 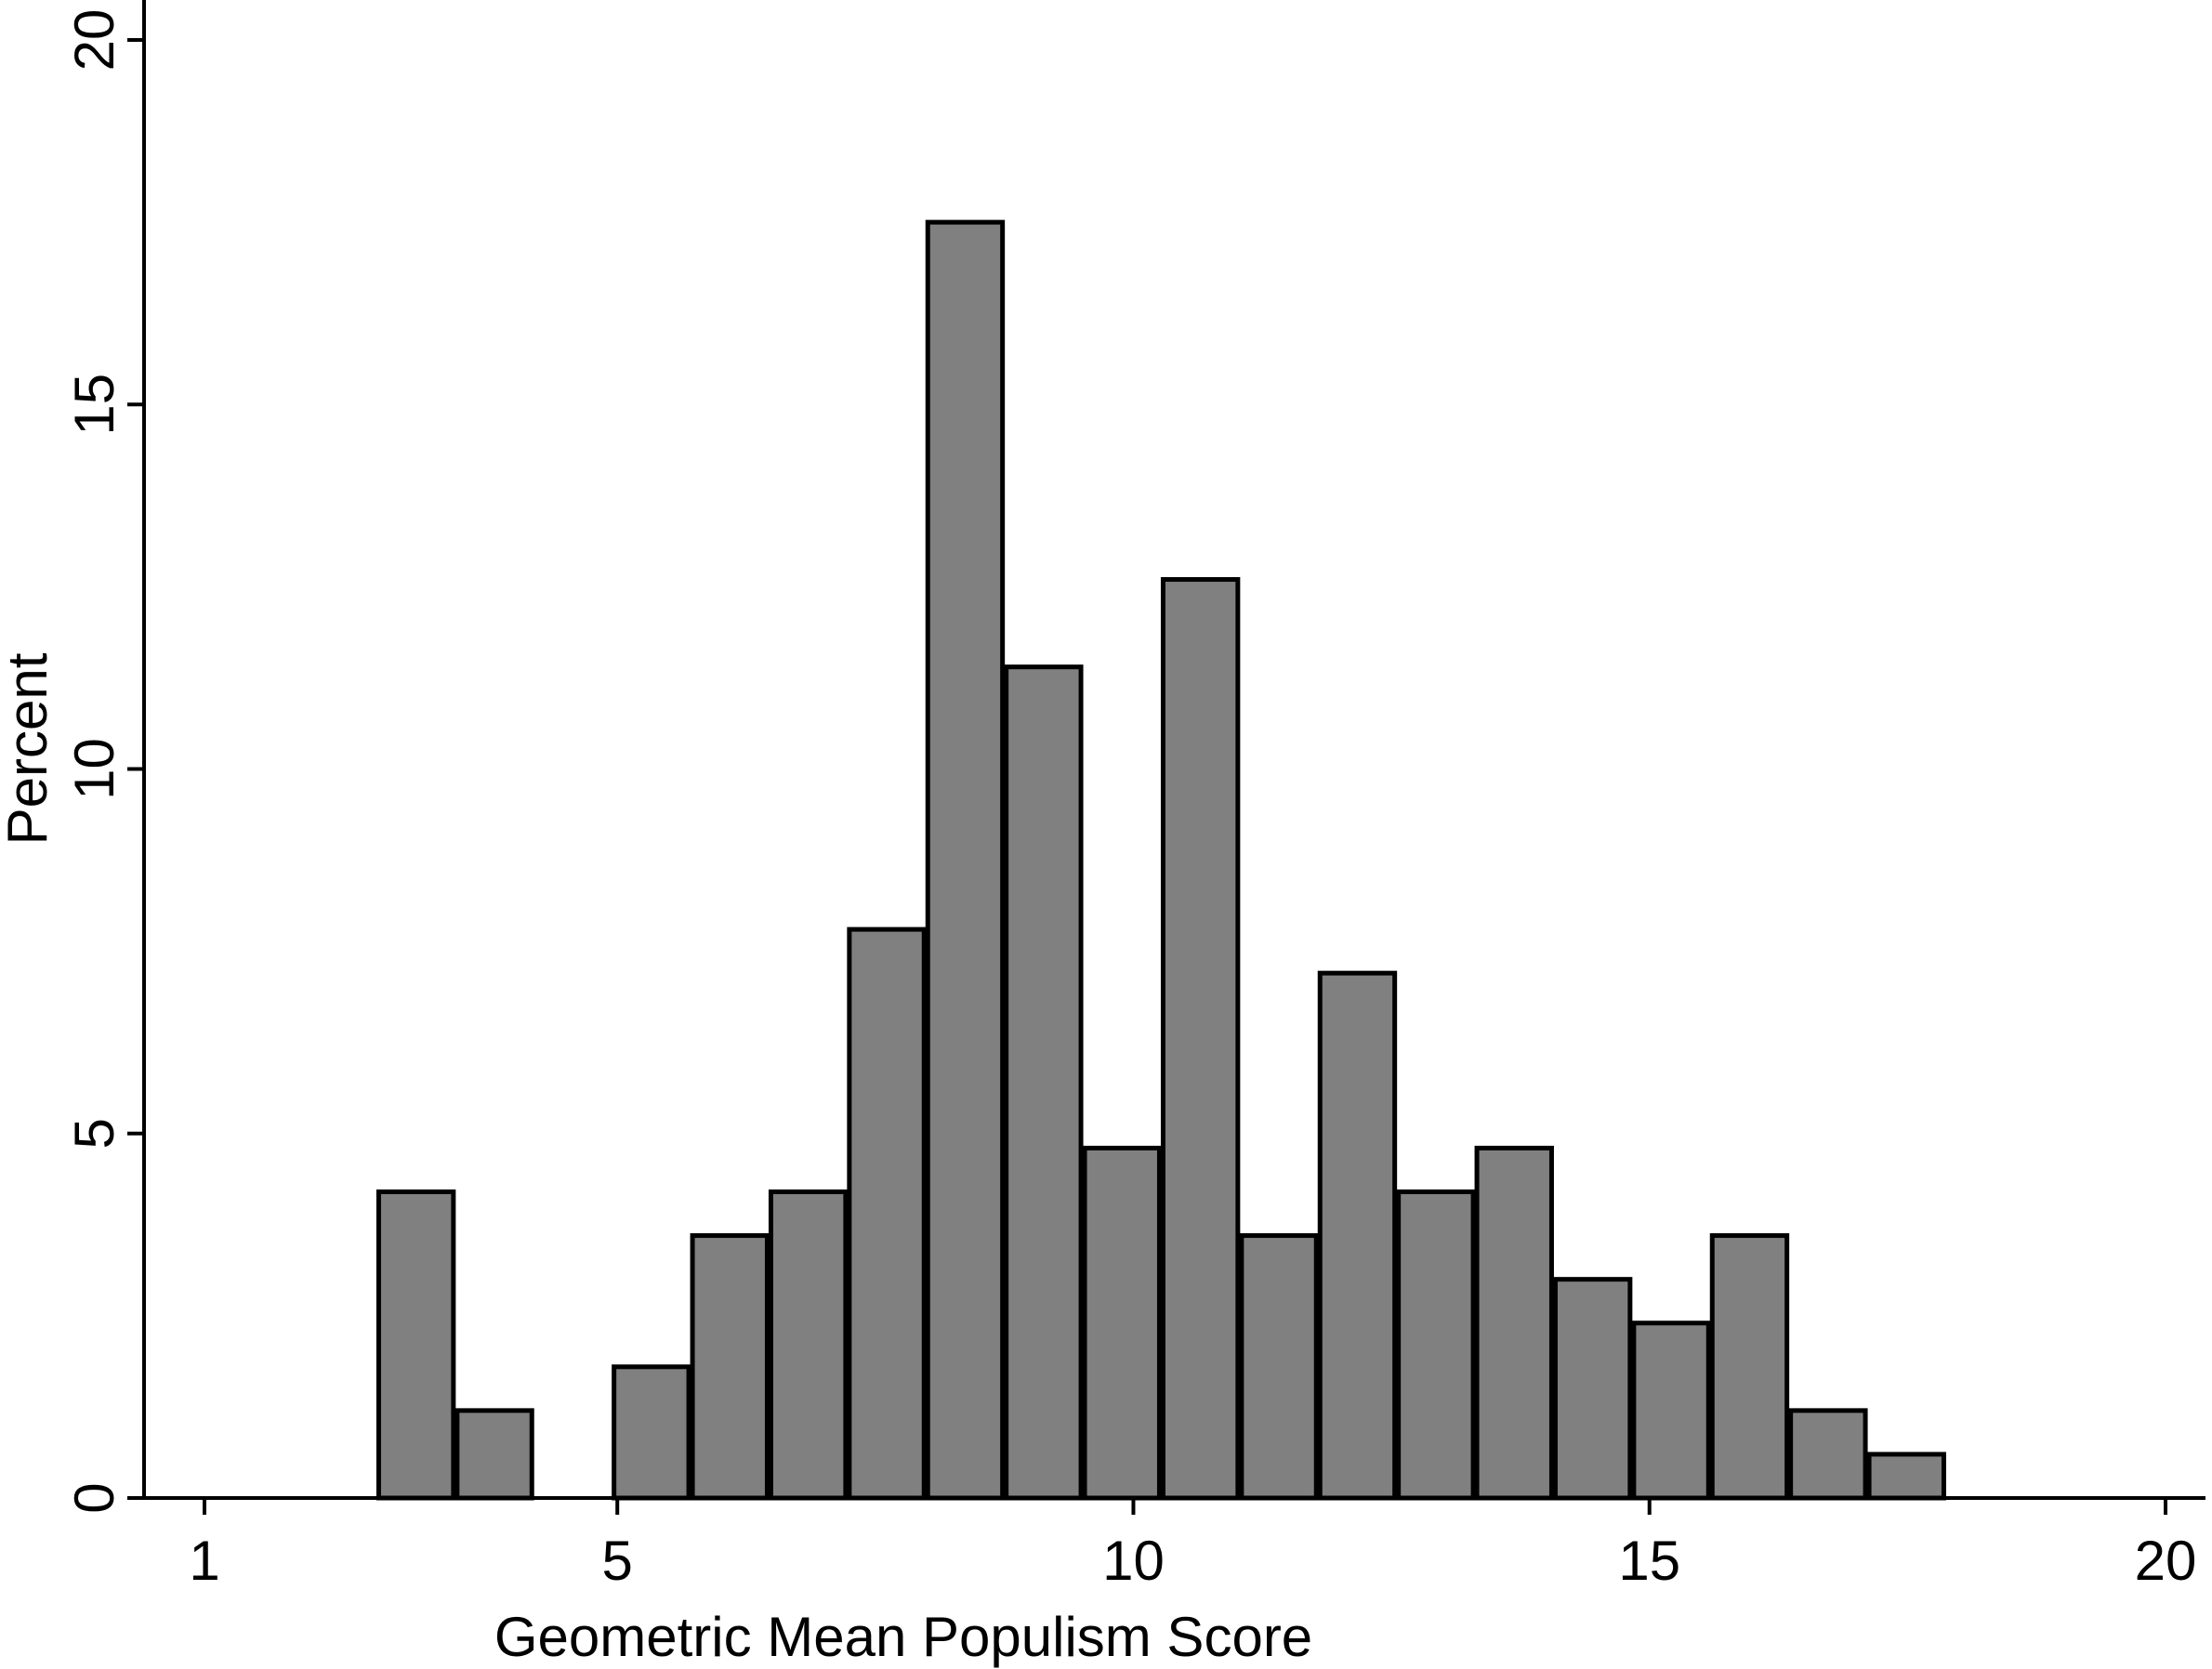 What do you see at coordinates (903, 1637) in the screenshot?
I see `x-axis-title: Geometric Mean Populism Score` at bounding box center [903, 1637].